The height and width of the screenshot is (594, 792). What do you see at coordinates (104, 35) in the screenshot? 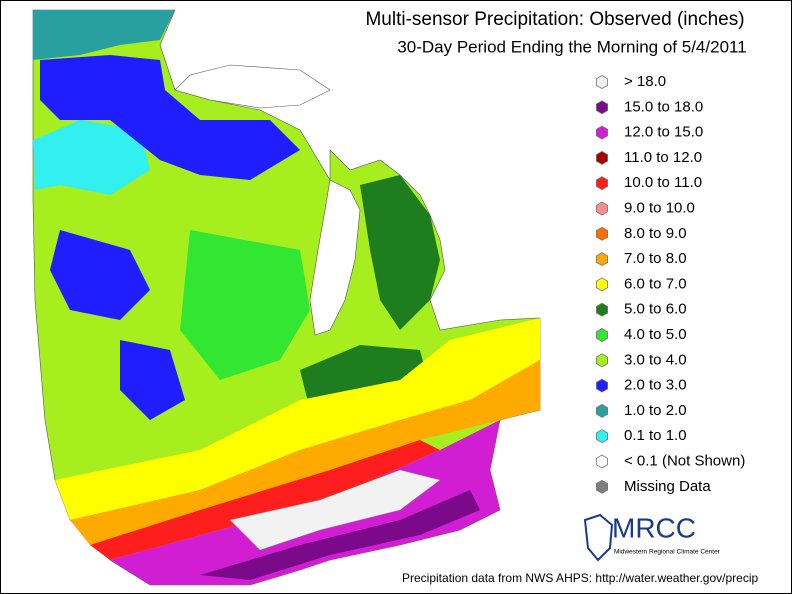
I see `region-teal` at bounding box center [104, 35].